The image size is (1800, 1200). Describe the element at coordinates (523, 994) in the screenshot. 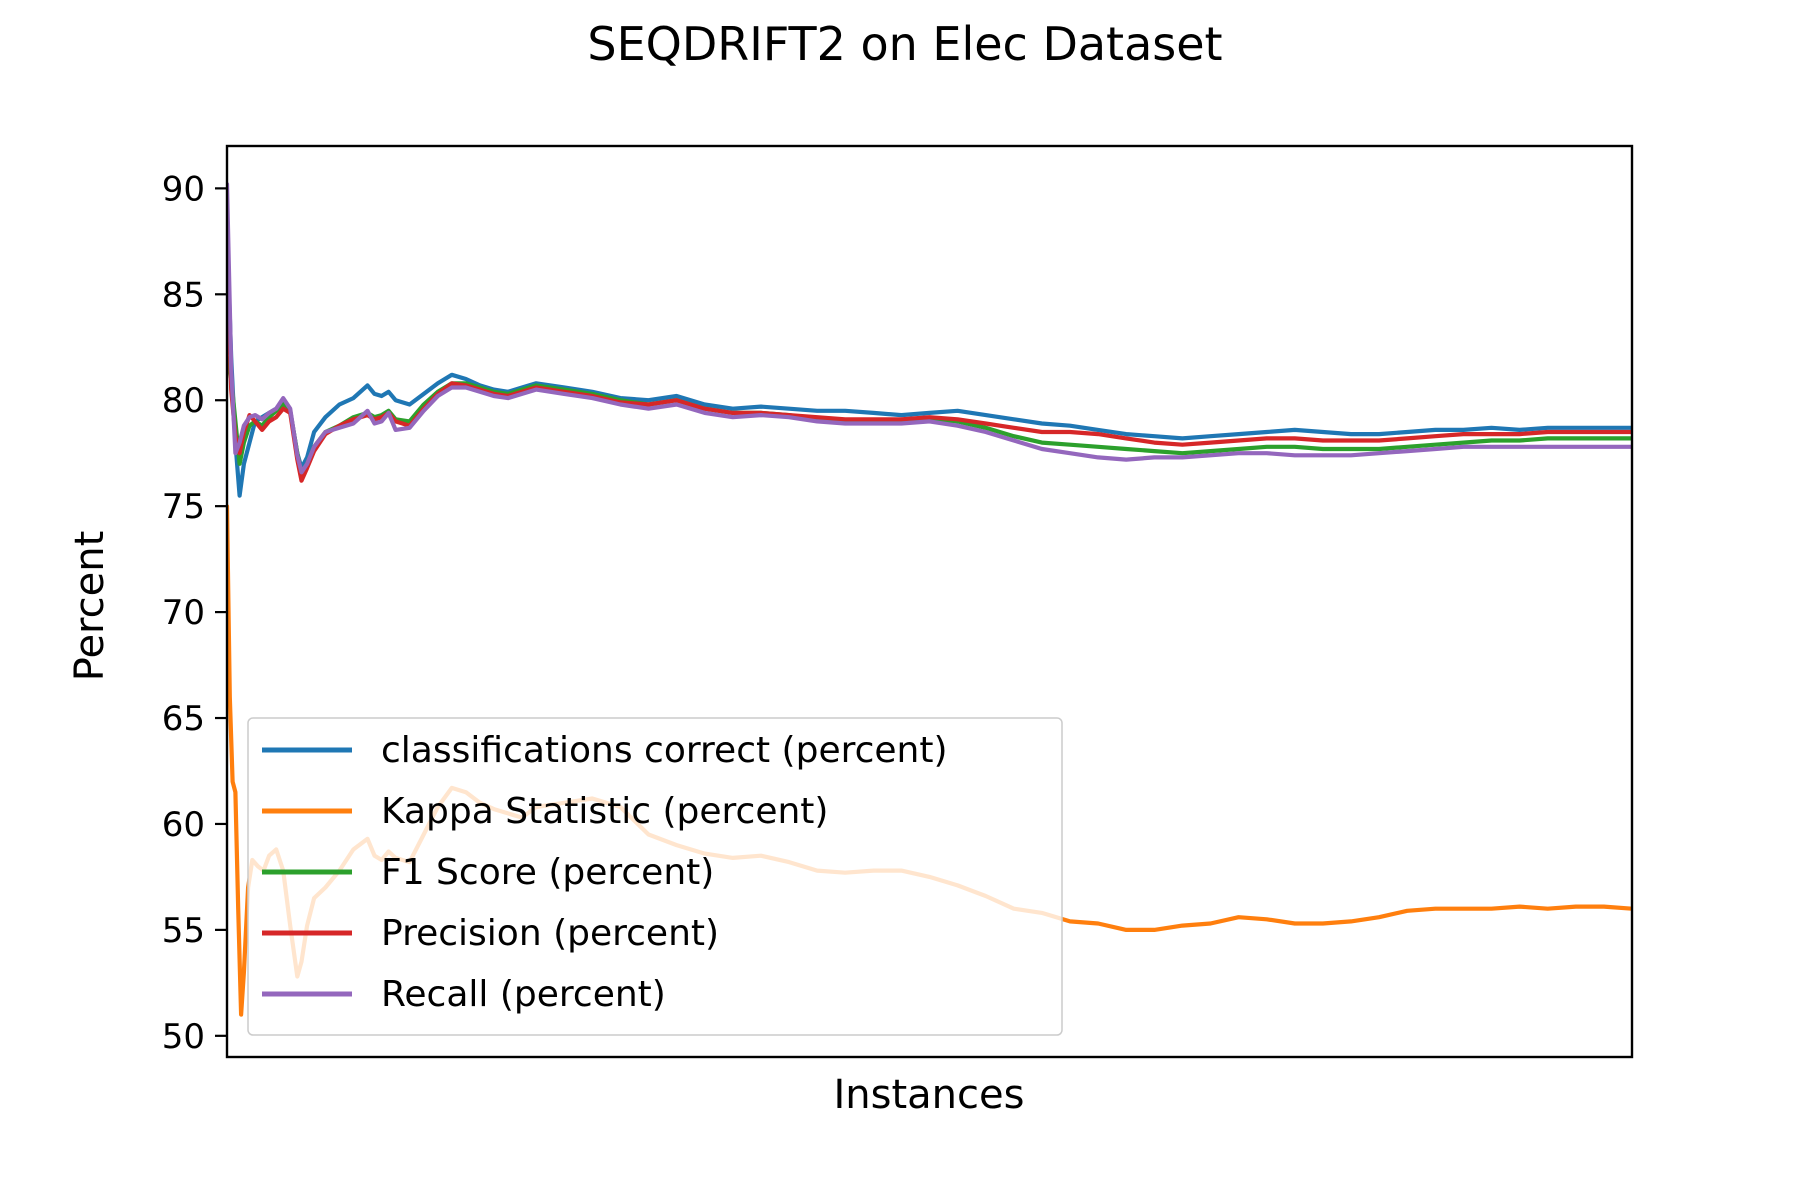

I see `legend-label-4: Recall (percent)` at that location.